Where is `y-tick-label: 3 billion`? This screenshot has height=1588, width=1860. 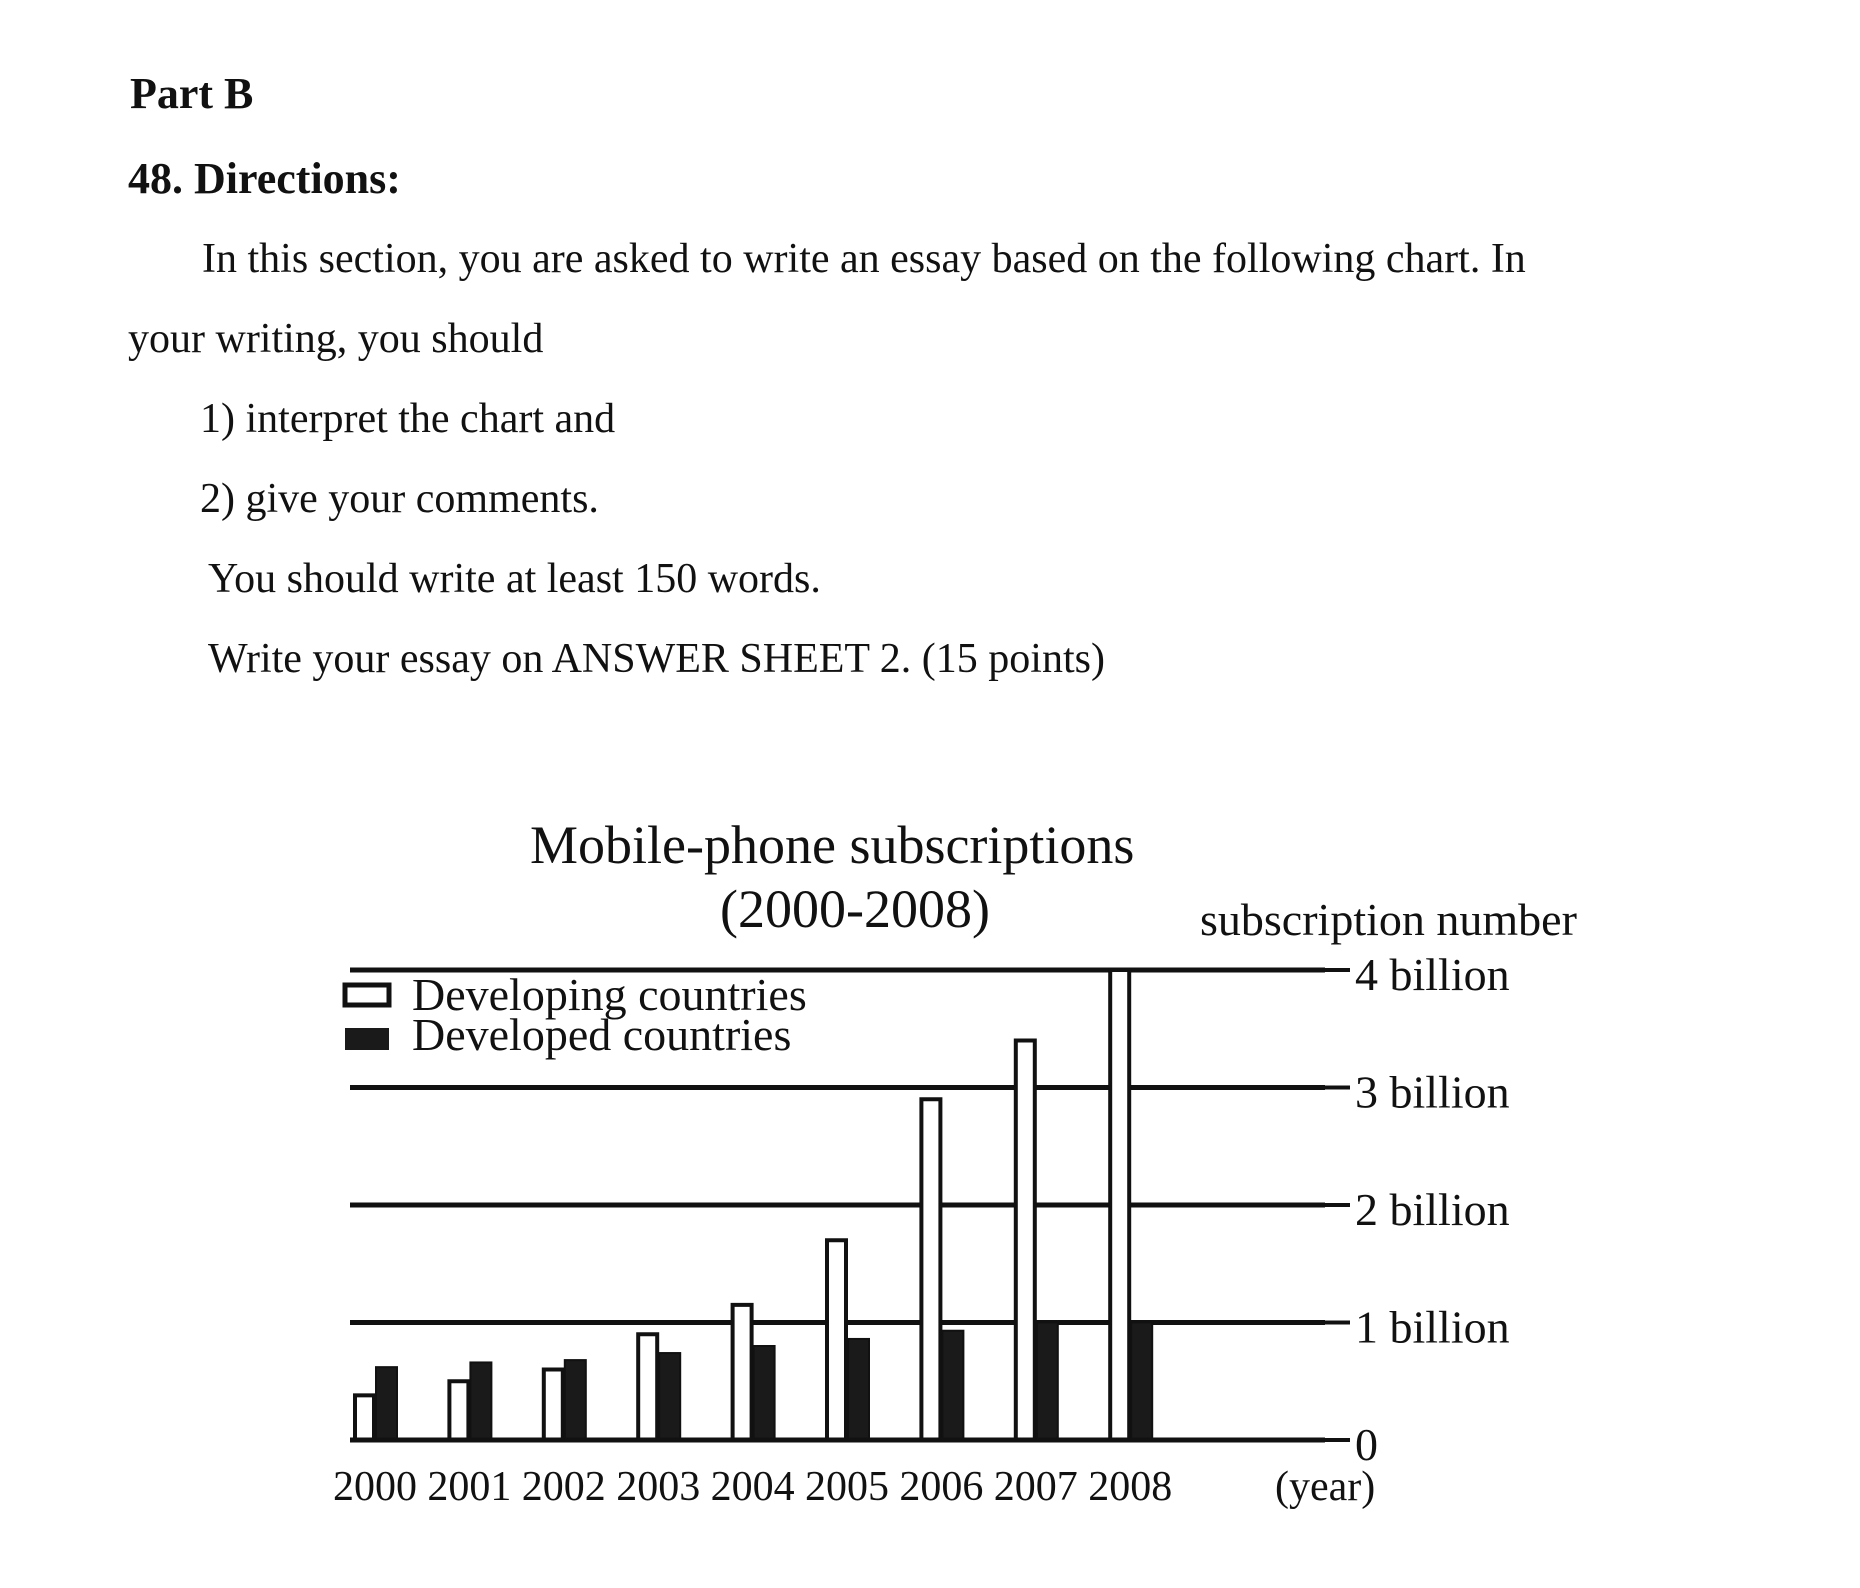
y-tick-label: 3 billion is located at coordinates (1432, 1092).